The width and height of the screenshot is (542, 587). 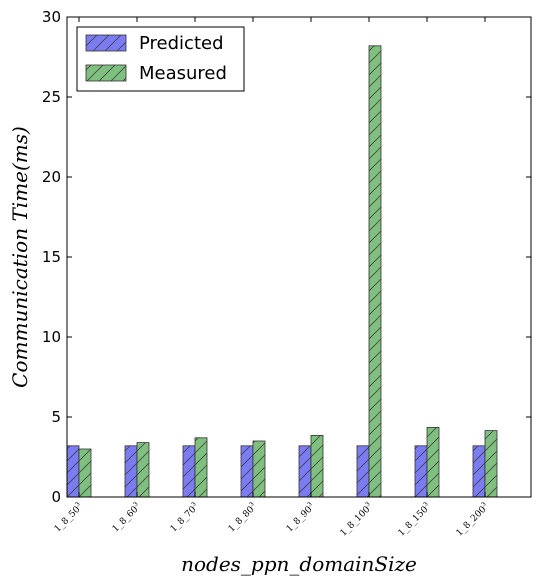 I want to click on y-axis-title: Communication Time(ms), so click(x=20, y=257).